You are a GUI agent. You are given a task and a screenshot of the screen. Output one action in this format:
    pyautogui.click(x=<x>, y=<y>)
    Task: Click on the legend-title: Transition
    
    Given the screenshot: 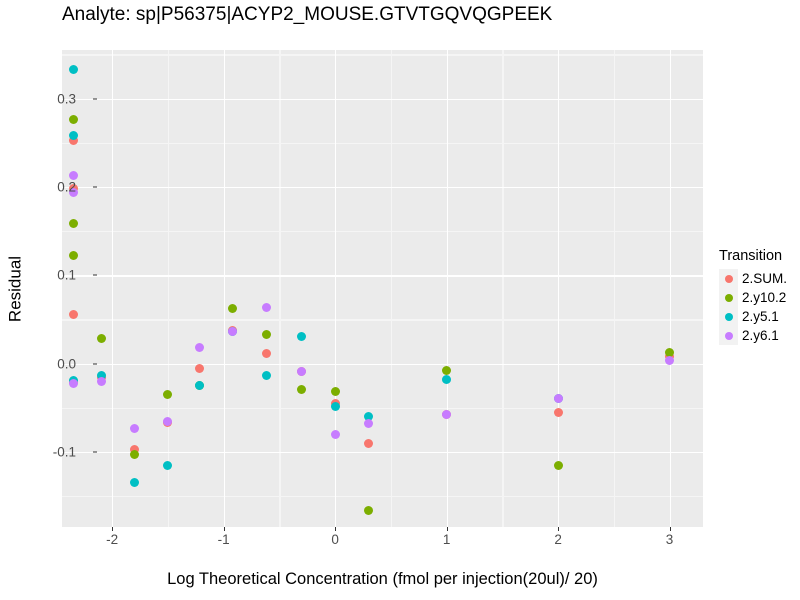 What is the action you would take?
    pyautogui.click(x=751, y=256)
    